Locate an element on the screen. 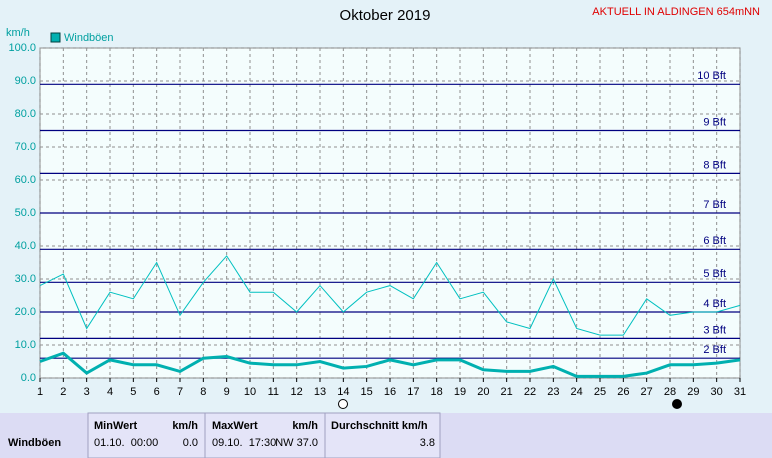 Image resolution: width=772 pixels, height=458 pixels. x-tick-label: 26 is located at coordinates (623, 392).